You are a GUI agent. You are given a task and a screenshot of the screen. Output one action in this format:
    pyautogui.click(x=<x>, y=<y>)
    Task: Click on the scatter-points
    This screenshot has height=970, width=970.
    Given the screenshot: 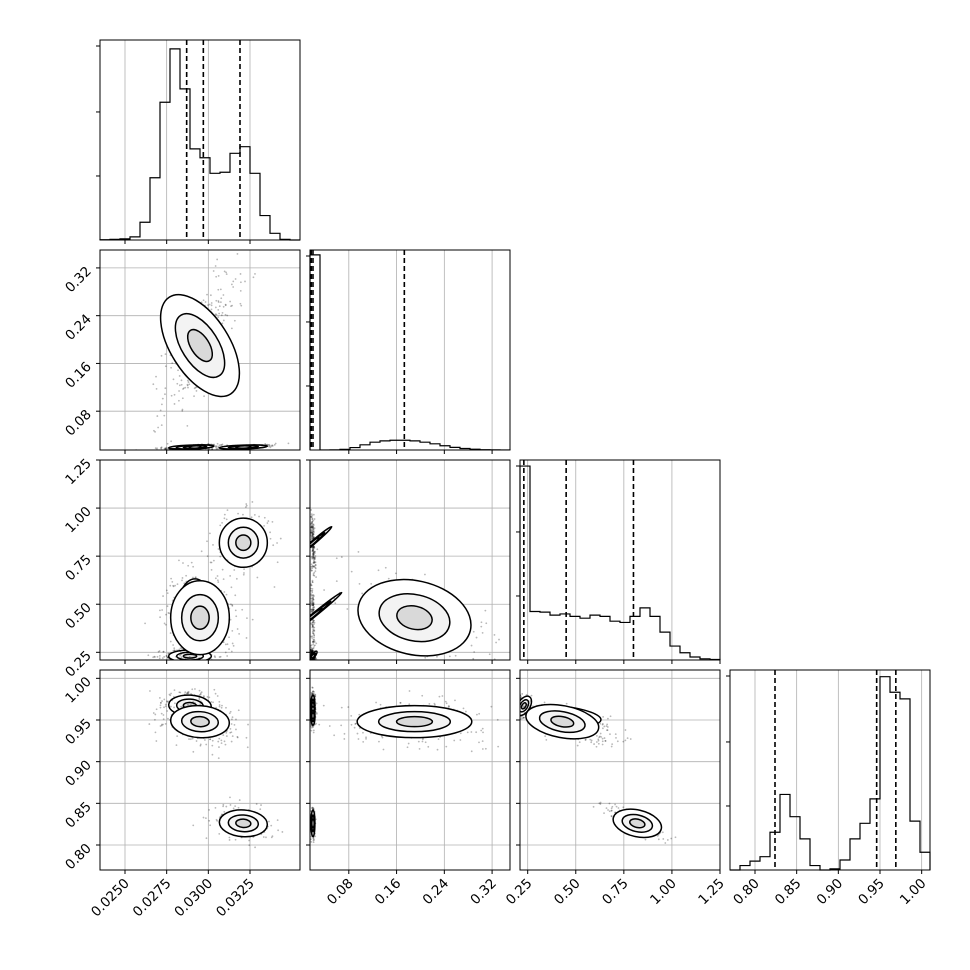 What is the action you would take?
    pyautogui.click(x=405, y=765)
    